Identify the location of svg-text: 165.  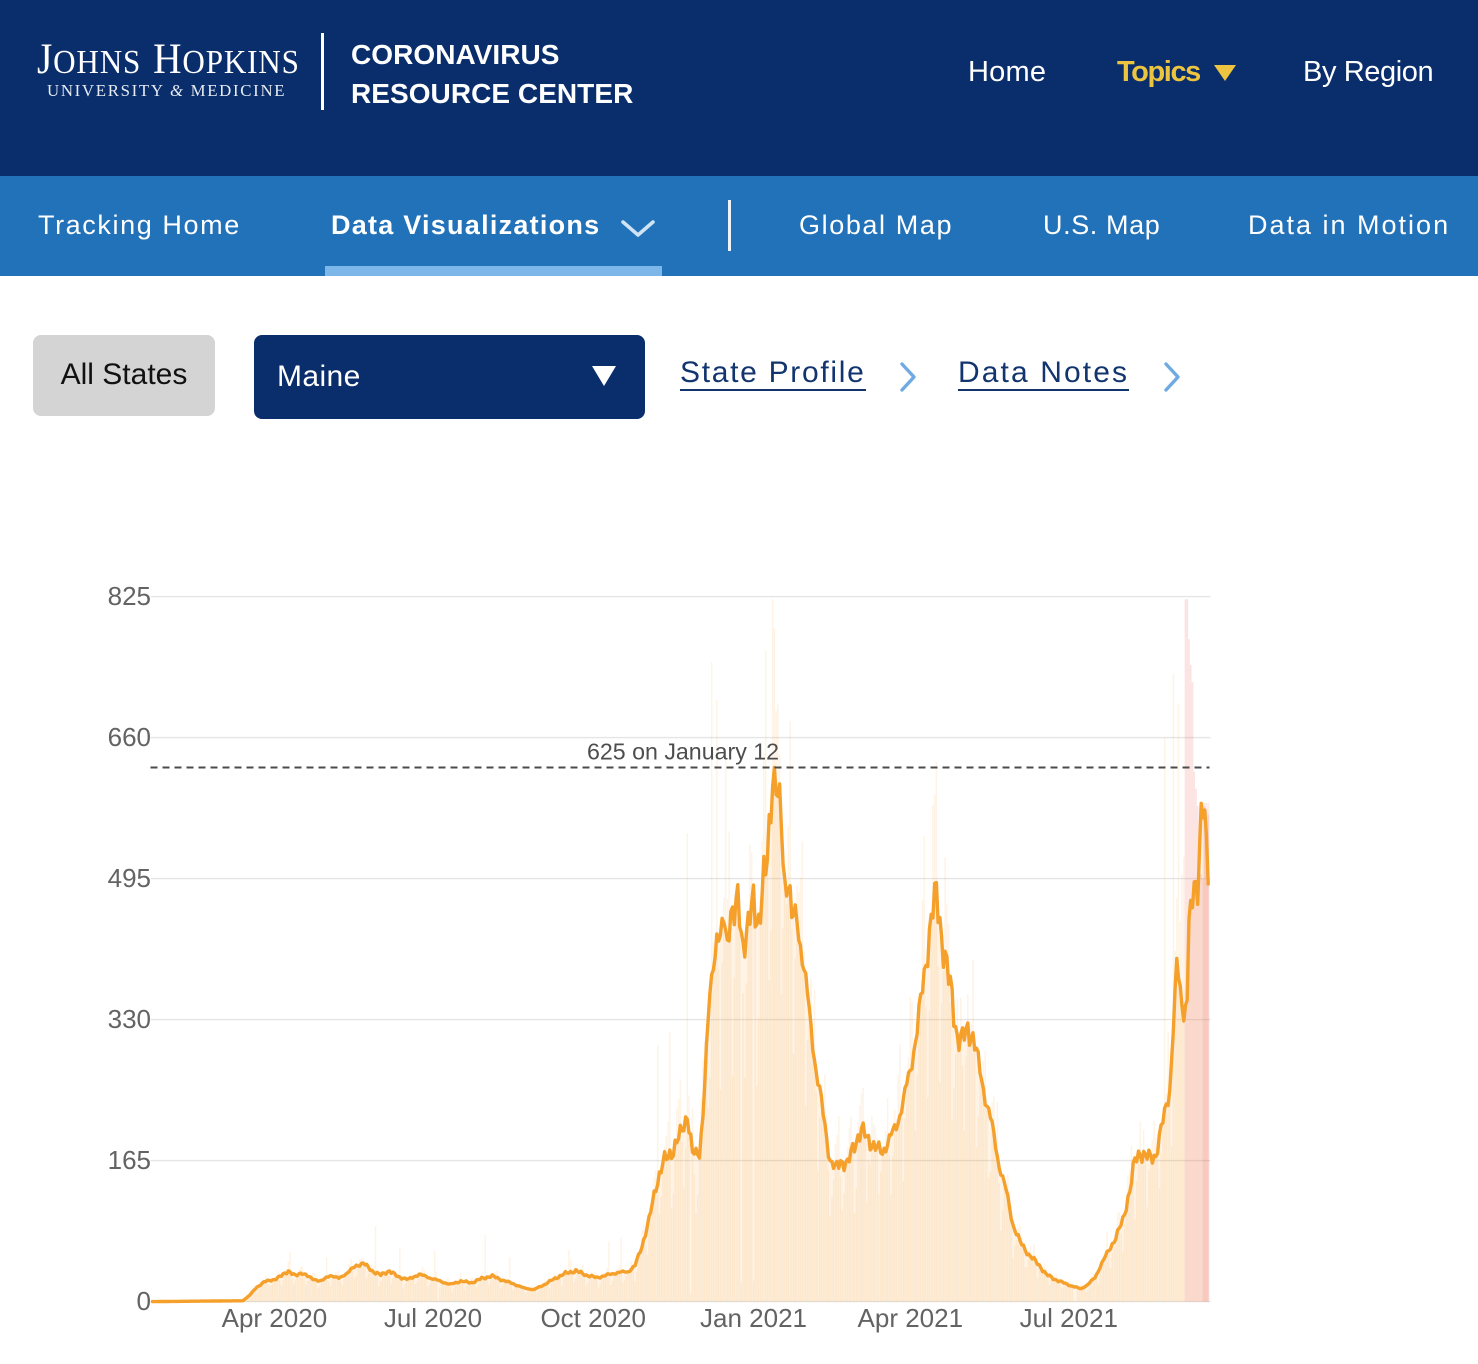
(129, 1160).